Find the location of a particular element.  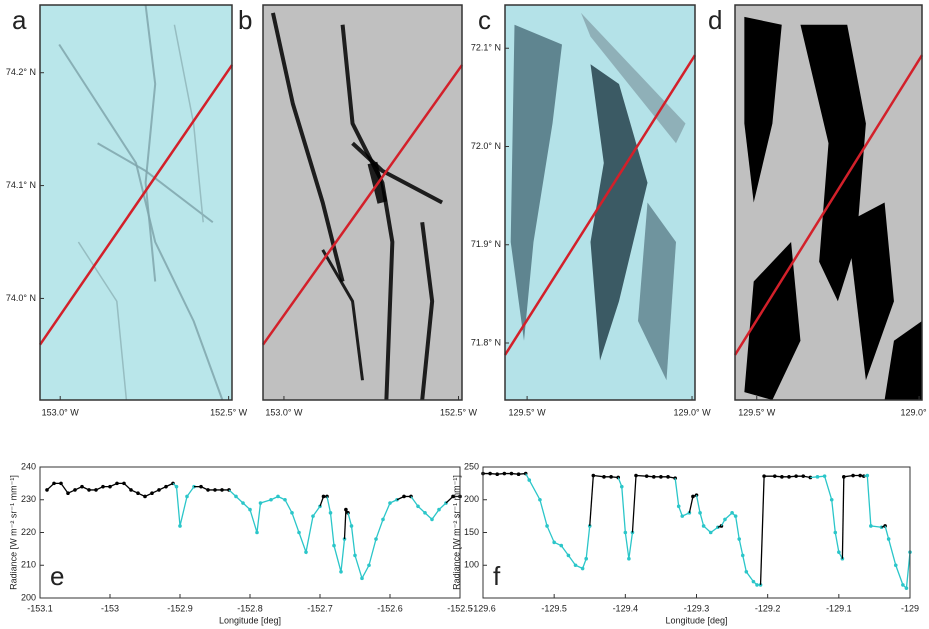

x-tick-label: -129.3 is located at coordinates (697, 608).